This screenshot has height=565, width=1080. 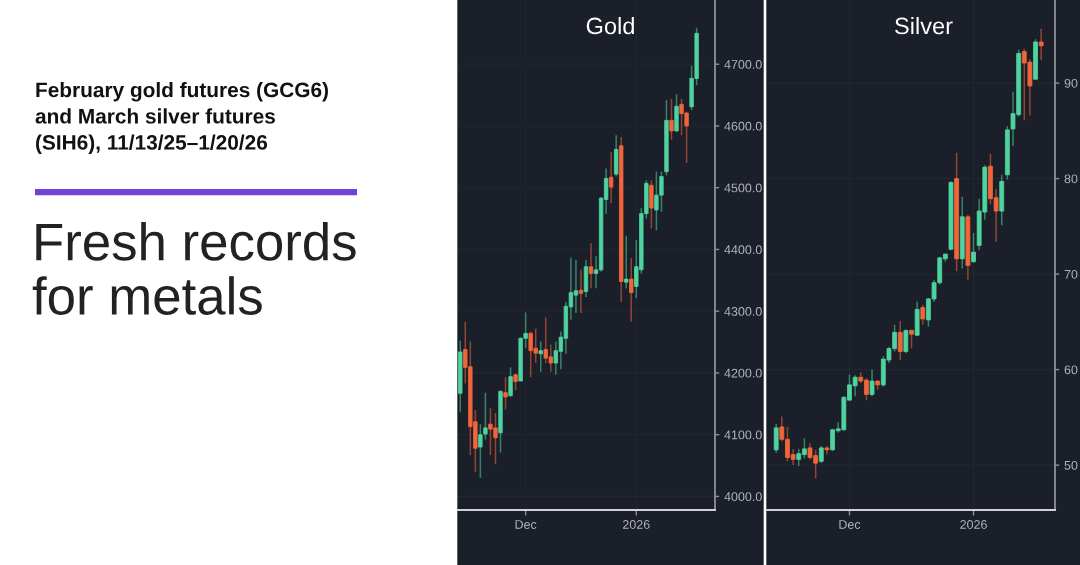 What do you see at coordinates (924, 26) in the screenshot?
I see `text: Silver` at bounding box center [924, 26].